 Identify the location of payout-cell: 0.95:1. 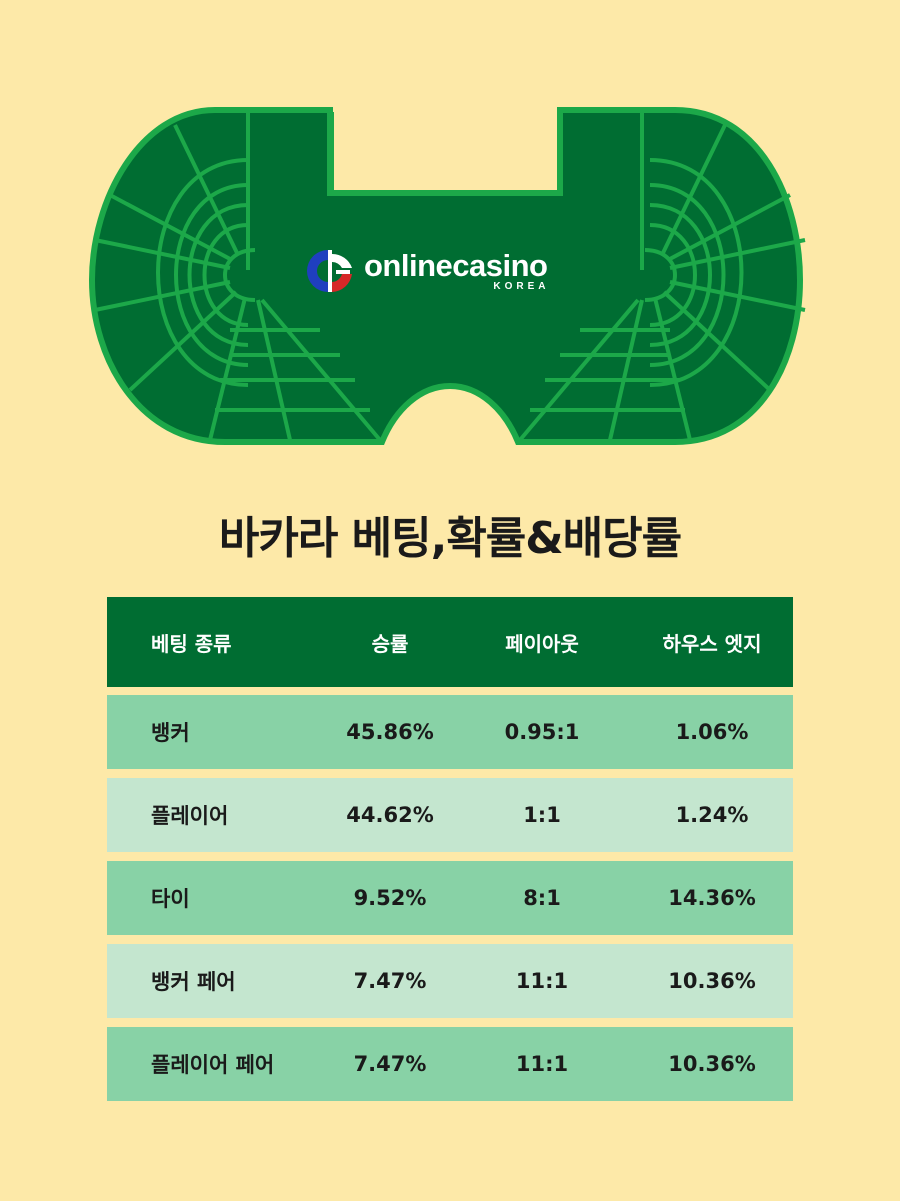
(542, 732).